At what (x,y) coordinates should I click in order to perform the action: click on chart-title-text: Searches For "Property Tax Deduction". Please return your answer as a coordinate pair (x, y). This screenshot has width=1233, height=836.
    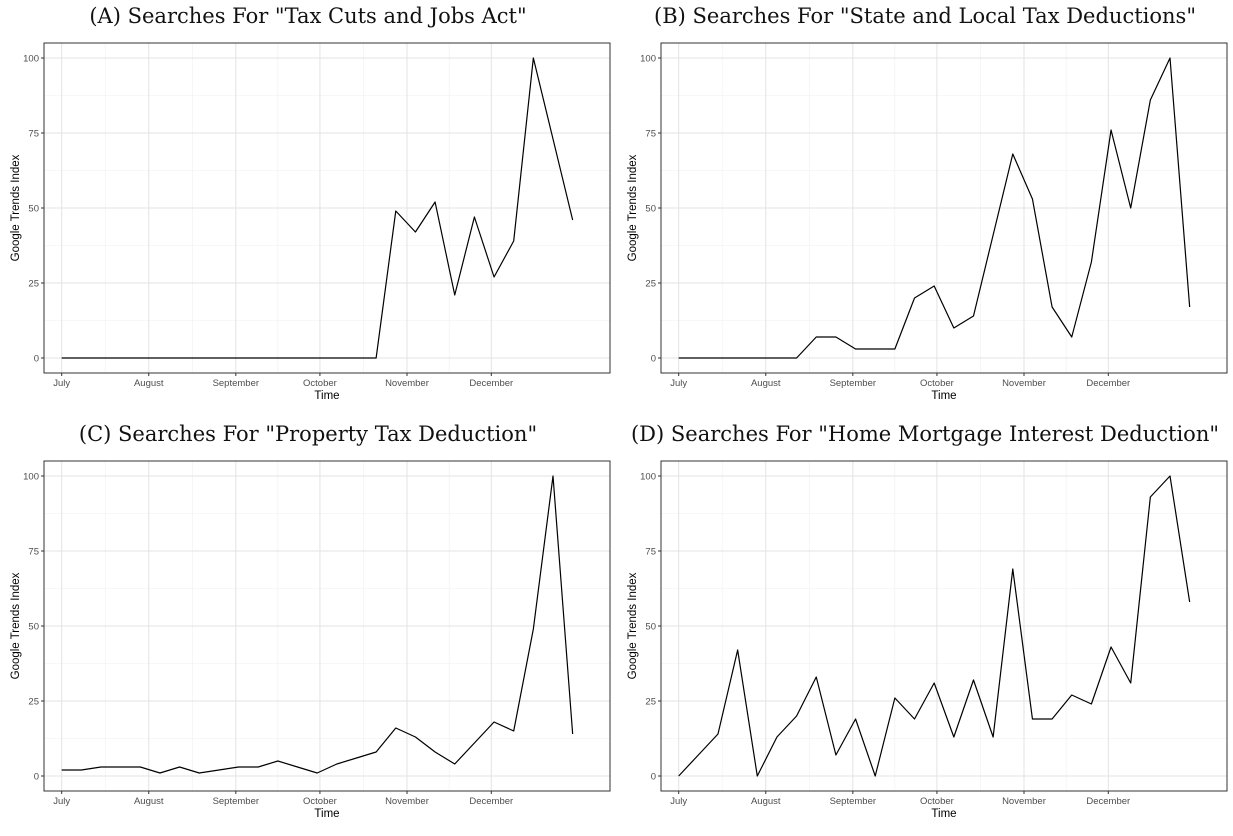
    Looking at the image, I should click on (328, 434).